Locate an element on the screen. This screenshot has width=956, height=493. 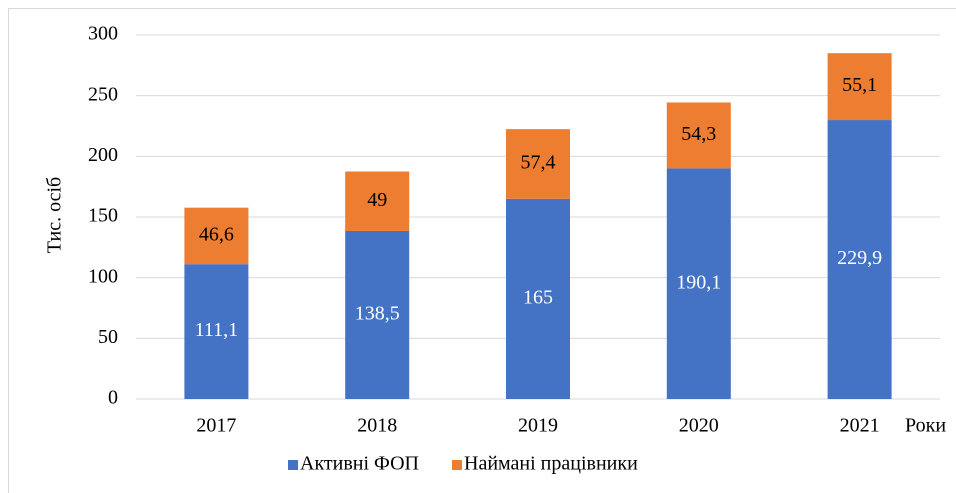
data-label: 229,9 is located at coordinates (859, 258).